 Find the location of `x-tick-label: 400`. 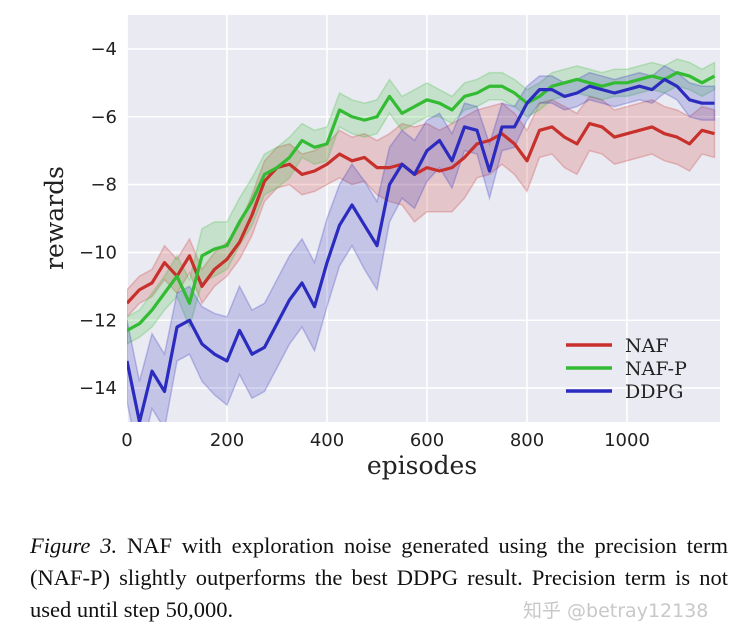

x-tick-label: 400 is located at coordinates (327, 440).